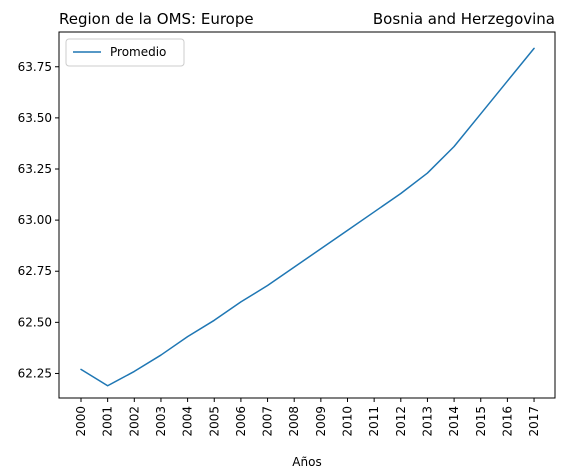 The image size is (565, 476). Describe the element at coordinates (241, 421) in the screenshot. I see `x-tick-label: 2006` at that location.